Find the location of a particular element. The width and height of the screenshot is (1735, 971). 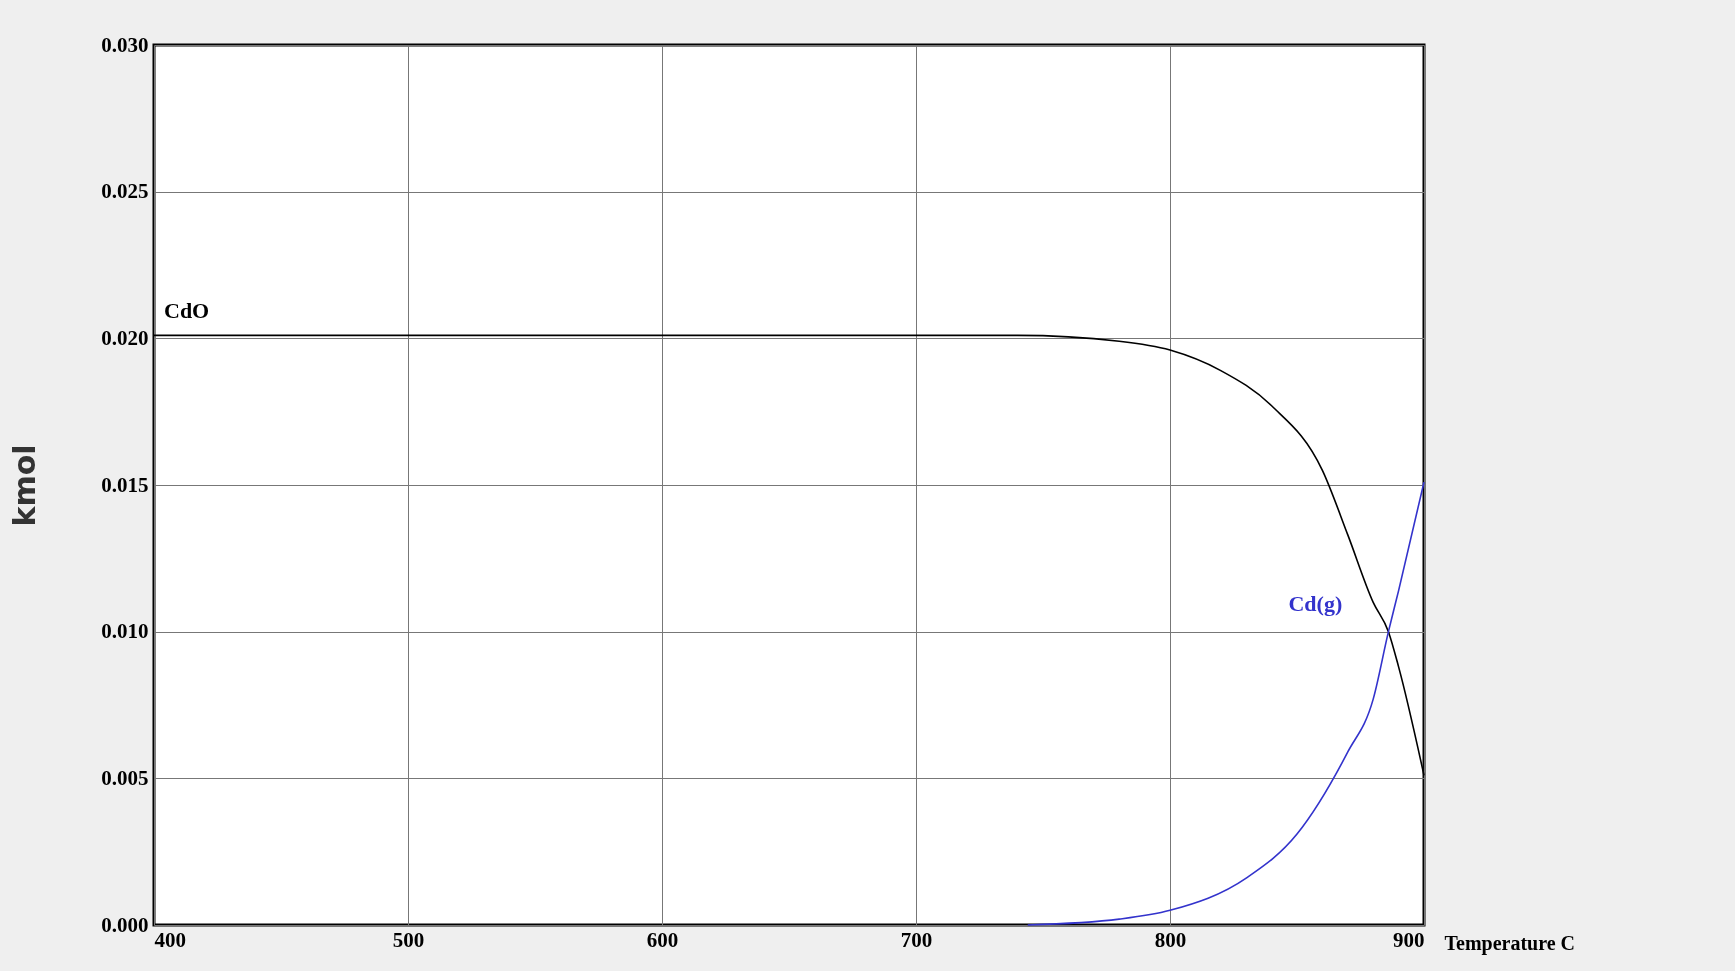

y-tick-label: 0.025 is located at coordinates (125, 191).